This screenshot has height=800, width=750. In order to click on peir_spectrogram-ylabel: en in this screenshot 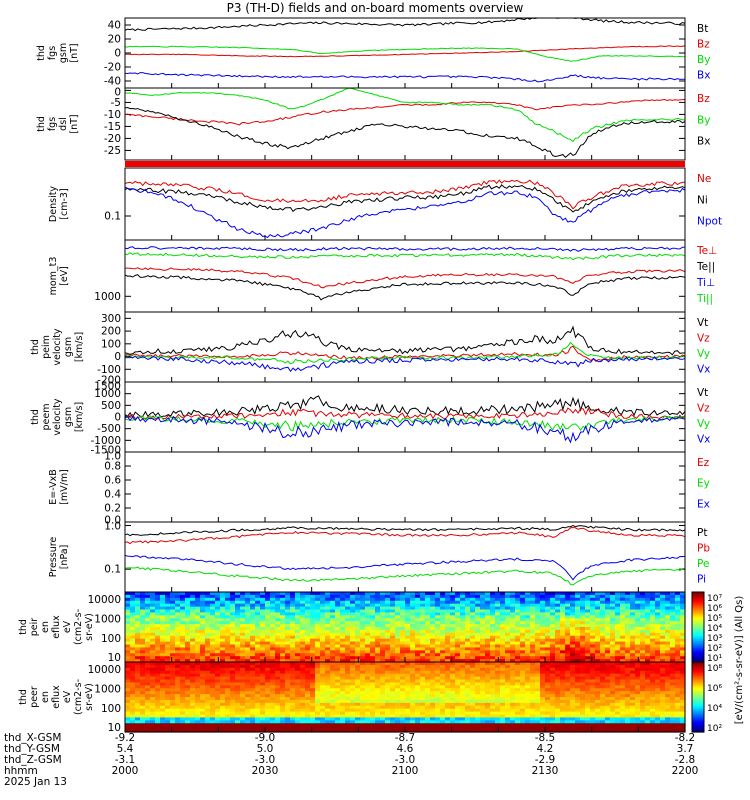, I will do `click(45, 627)`.